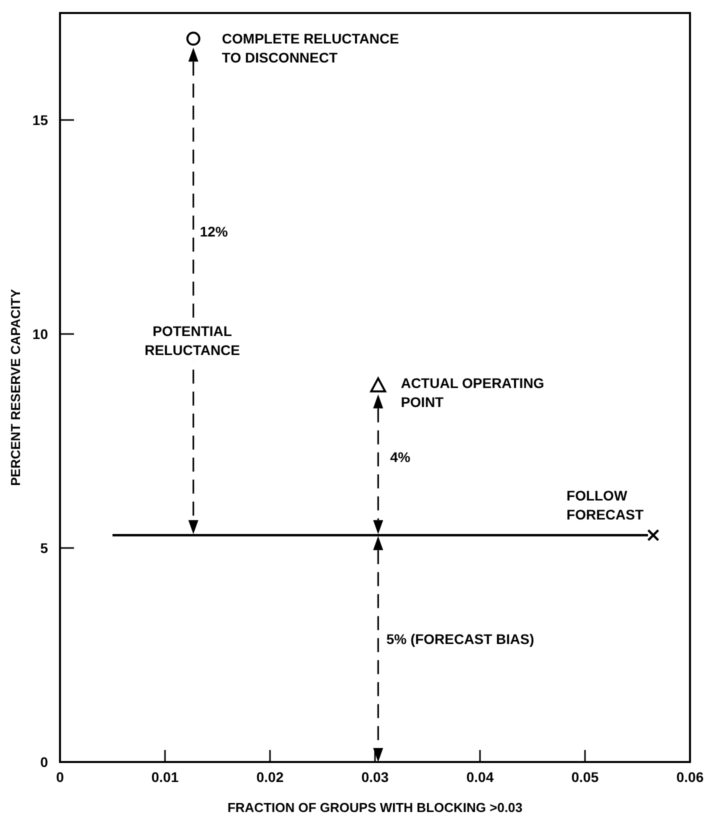 The width and height of the screenshot is (714, 818). I want to click on x-tick-label: 0.05, so click(585, 777).